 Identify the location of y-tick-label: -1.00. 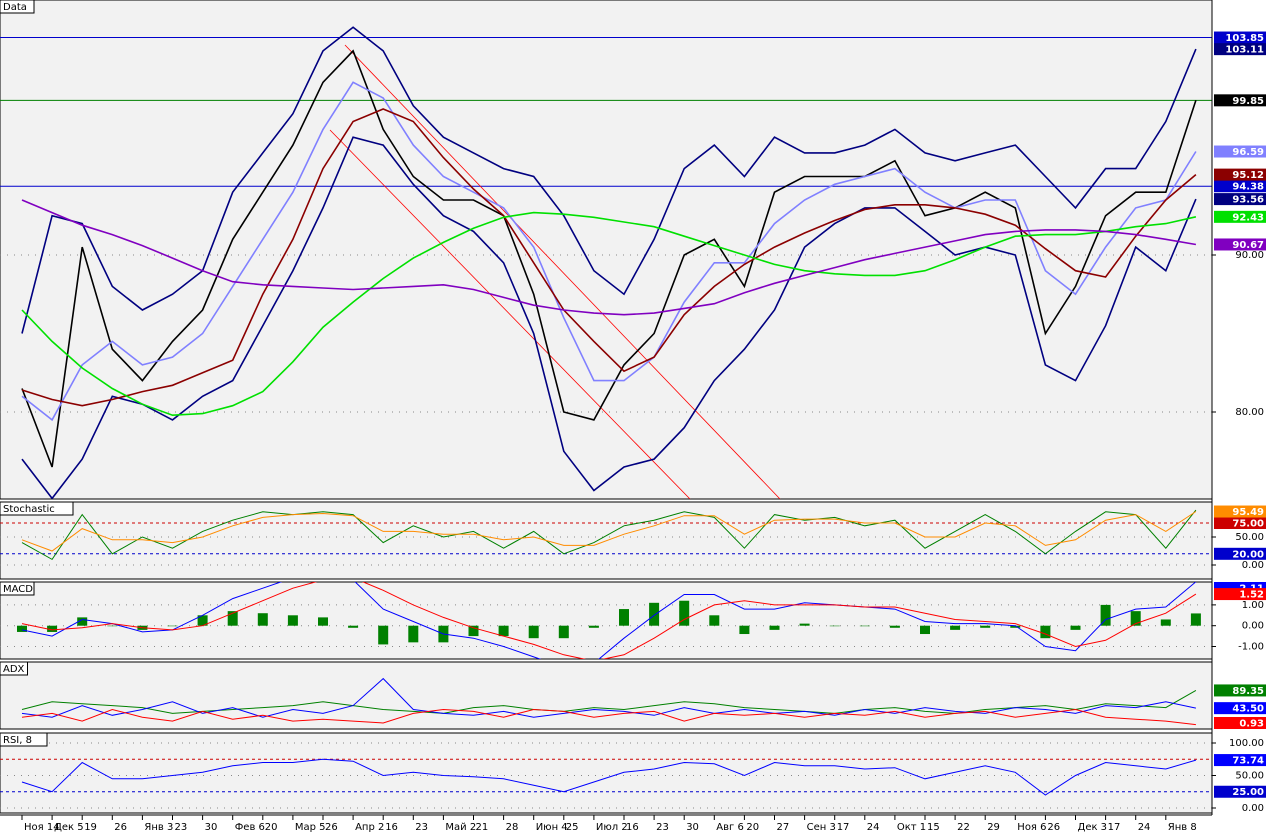
(1251, 647).